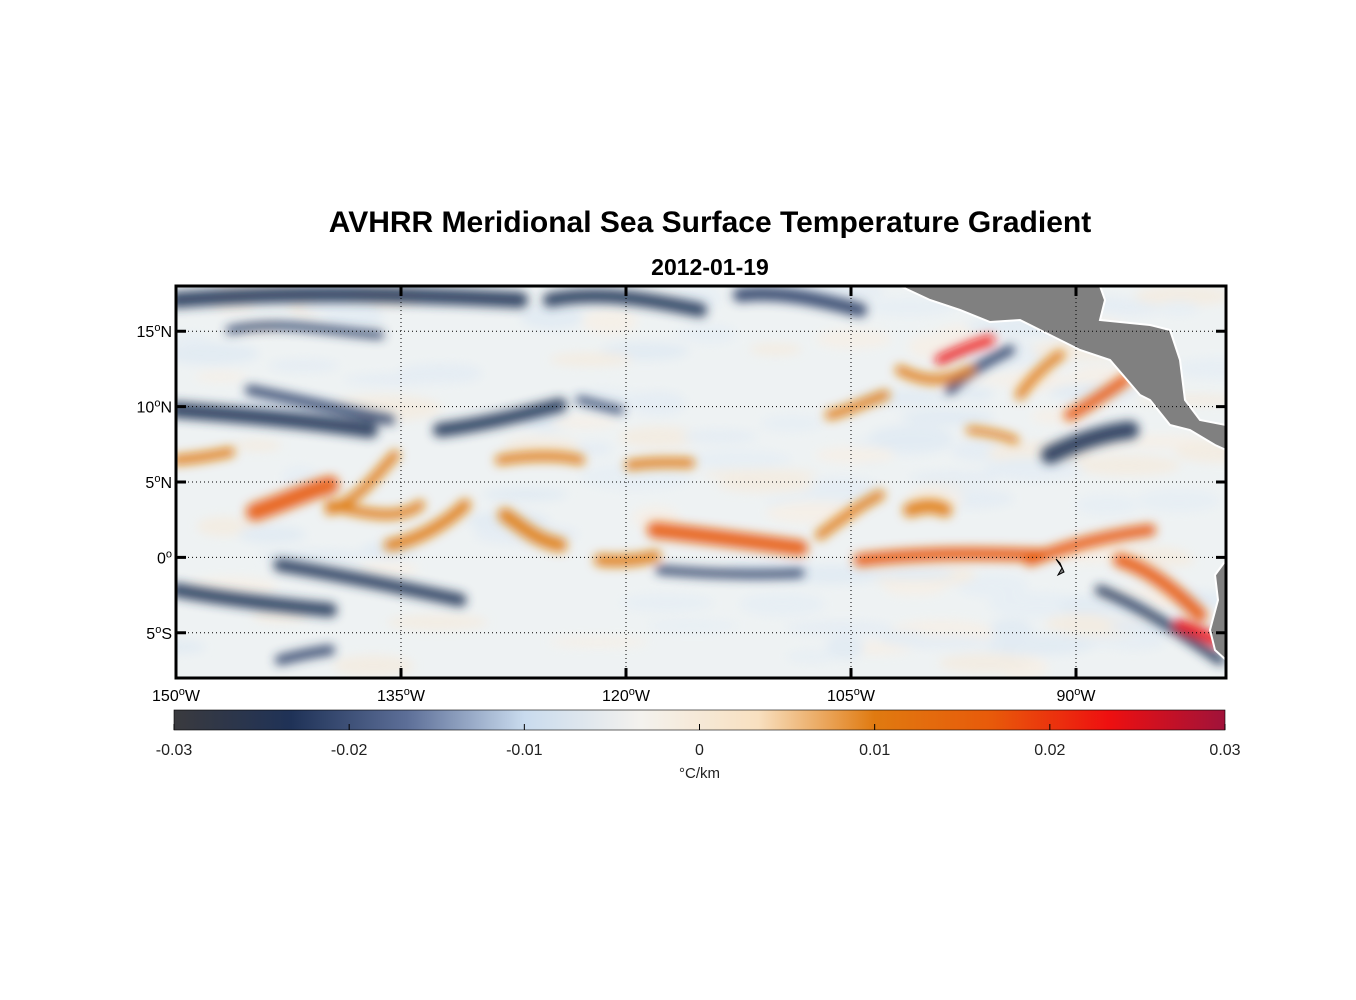  What do you see at coordinates (874, 750) in the screenshot?
I see `colorbar-tick-label: 0.01` at bounding box center [874, 750].